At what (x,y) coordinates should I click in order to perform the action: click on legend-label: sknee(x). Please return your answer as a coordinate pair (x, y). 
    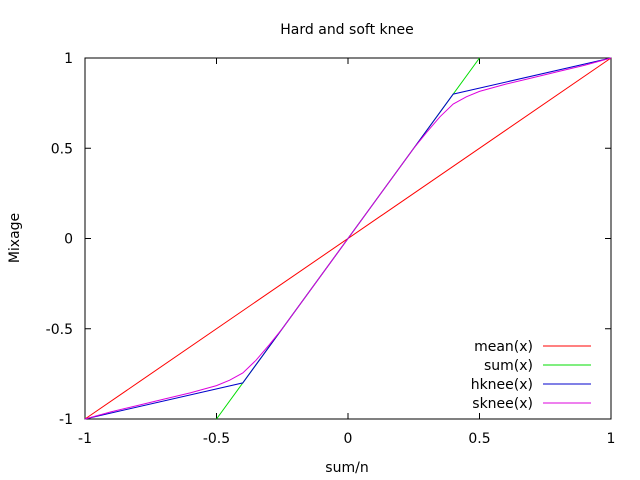
    Looking at the image, I should click on (502, 404).